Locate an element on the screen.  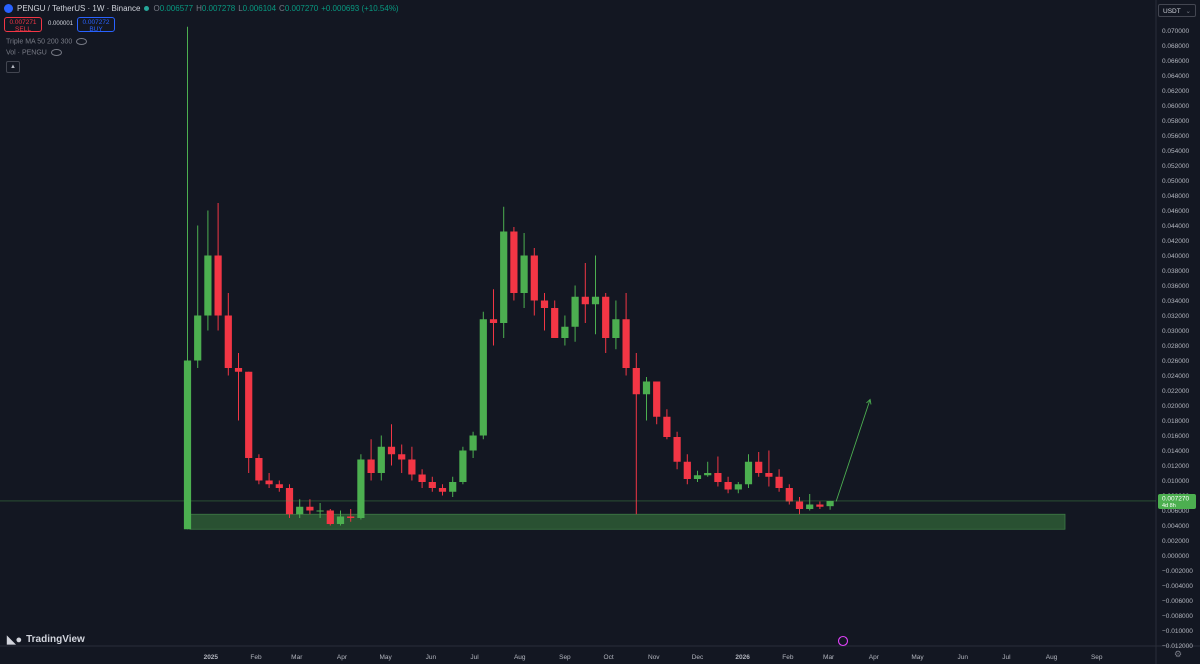
high-value: 0.007278 is located at coordinates (218, 8).